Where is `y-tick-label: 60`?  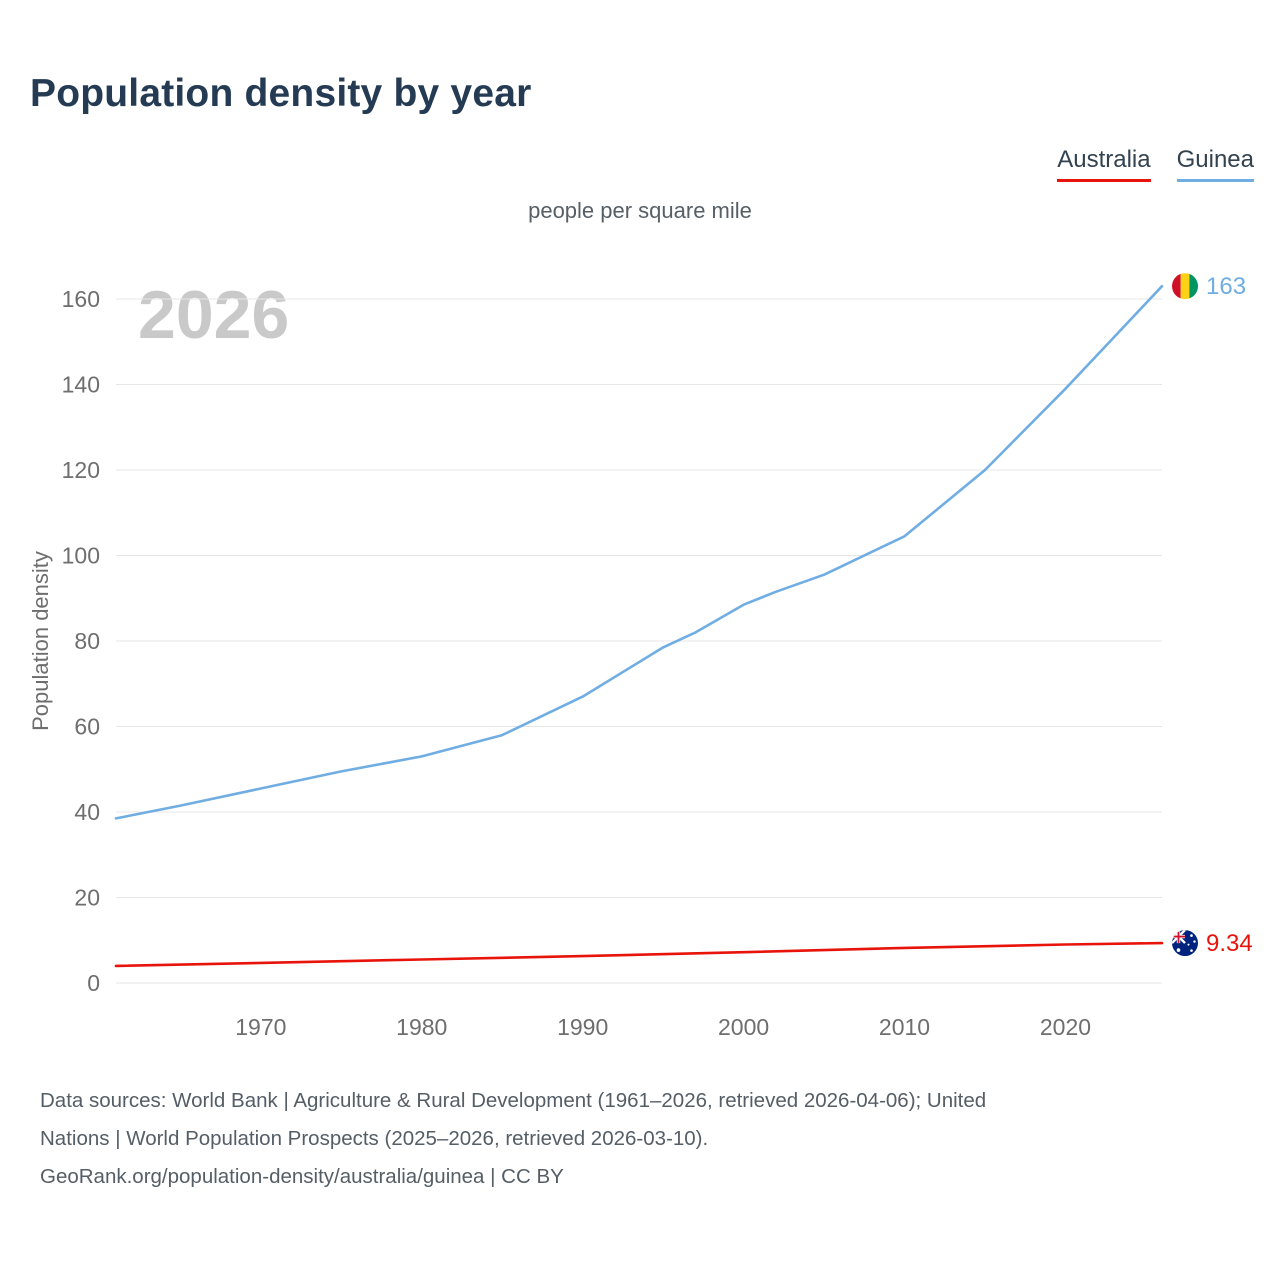
y-tick-label: 60 is located at coordinates (87, 727).